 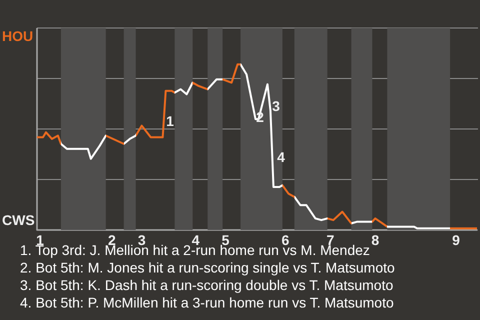 I want to click on annotation: 3, so click(x=276, y=106).